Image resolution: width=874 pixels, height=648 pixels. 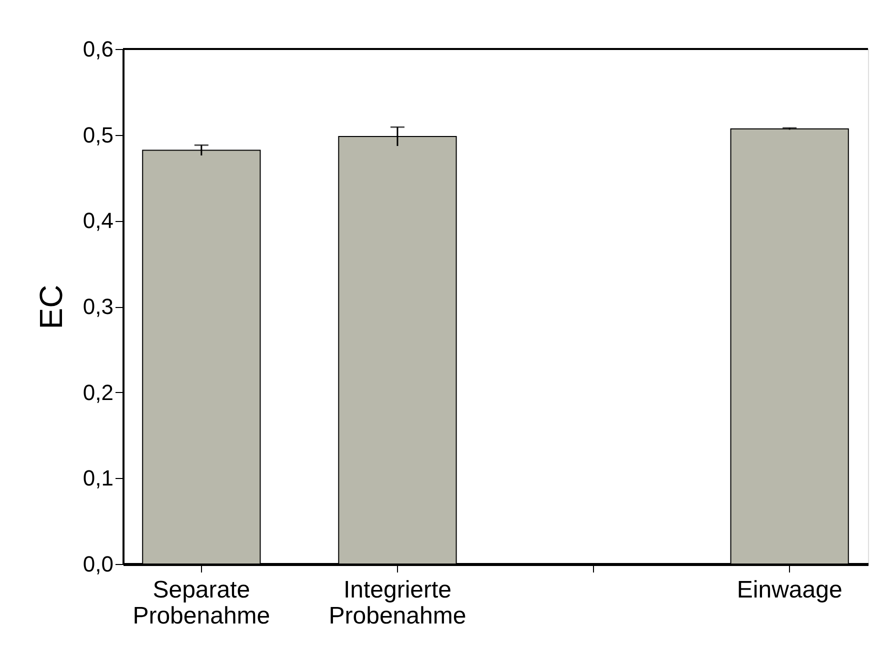 I want to click on y-tick-label: 0,1, so click(x=98, y=478).